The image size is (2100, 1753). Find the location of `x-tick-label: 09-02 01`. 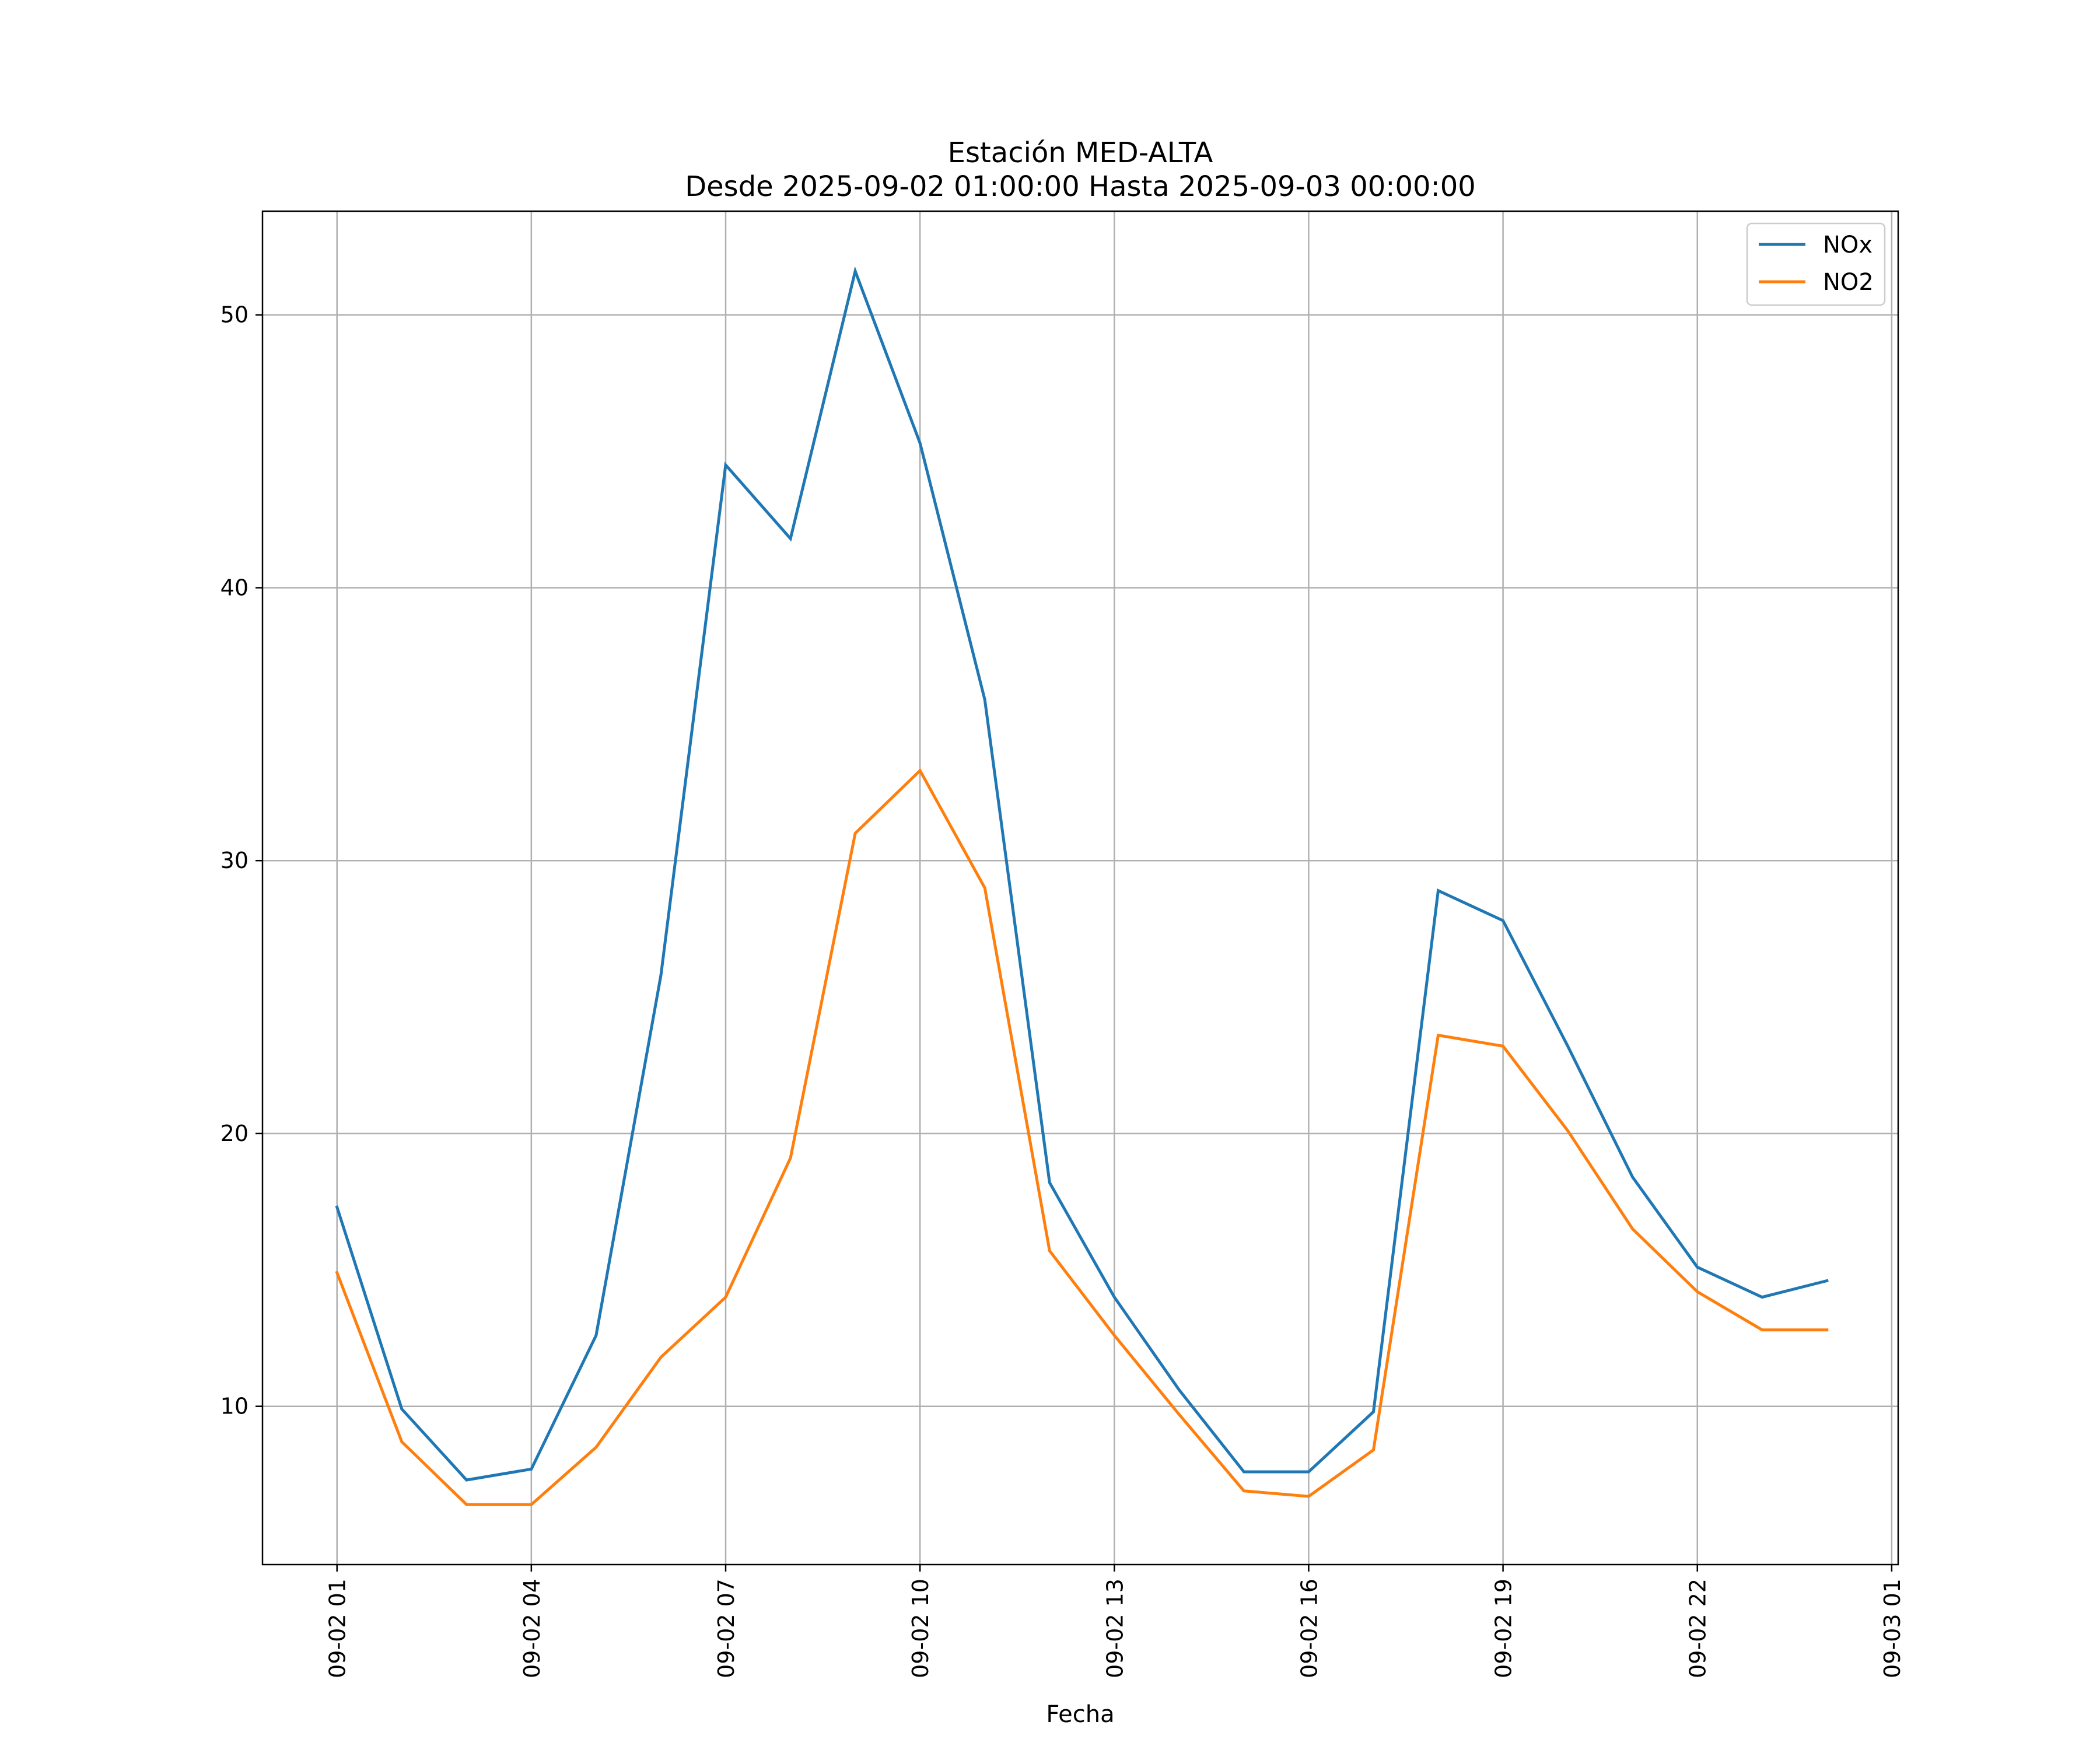

x-tick-label: 09-02 01 is located at coordinates (338, 1628).